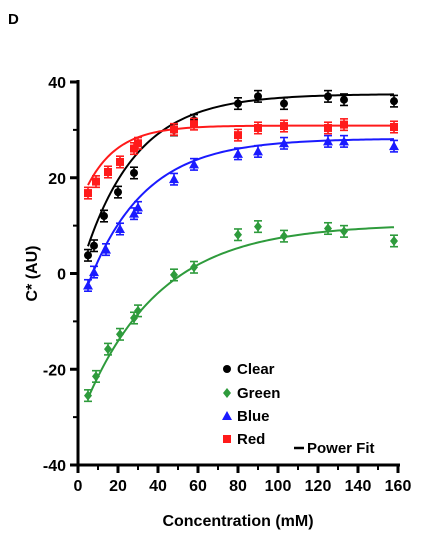 This screenshot has height=537, width=428. I want to click on x-tick-label: 80, so click(238, 486).